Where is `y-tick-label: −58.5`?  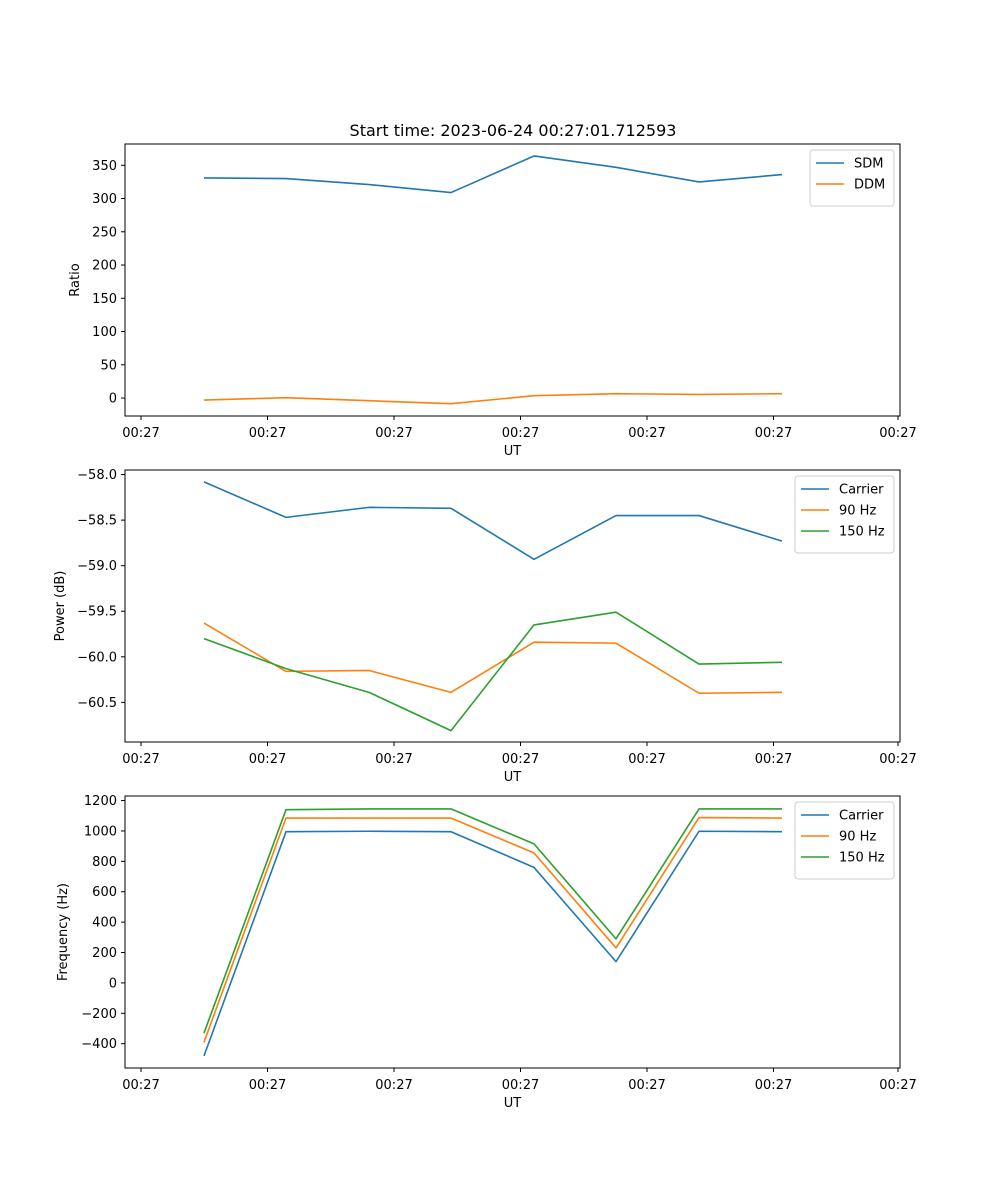
y-tick-label: −58.5 is located at coordinates (97, 521).